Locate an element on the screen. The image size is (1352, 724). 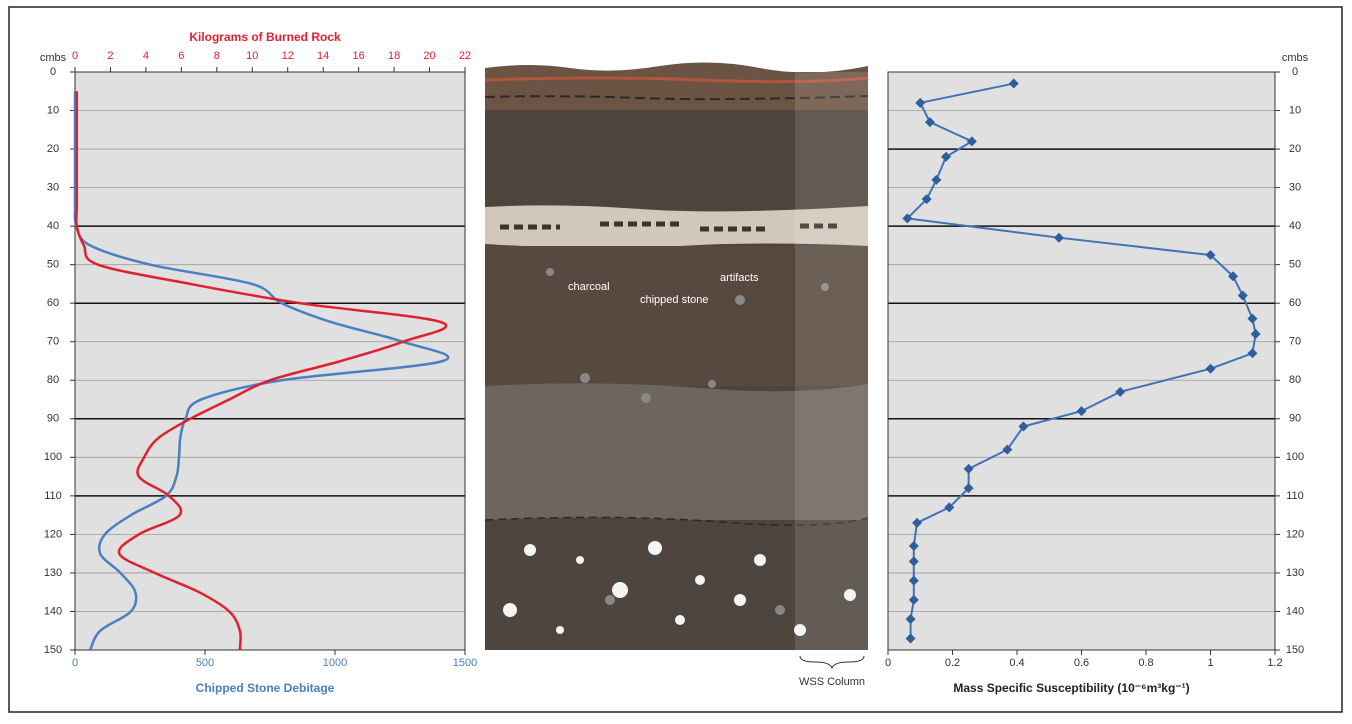
x-tick-label: 8 is located at coordinates (217, 56).